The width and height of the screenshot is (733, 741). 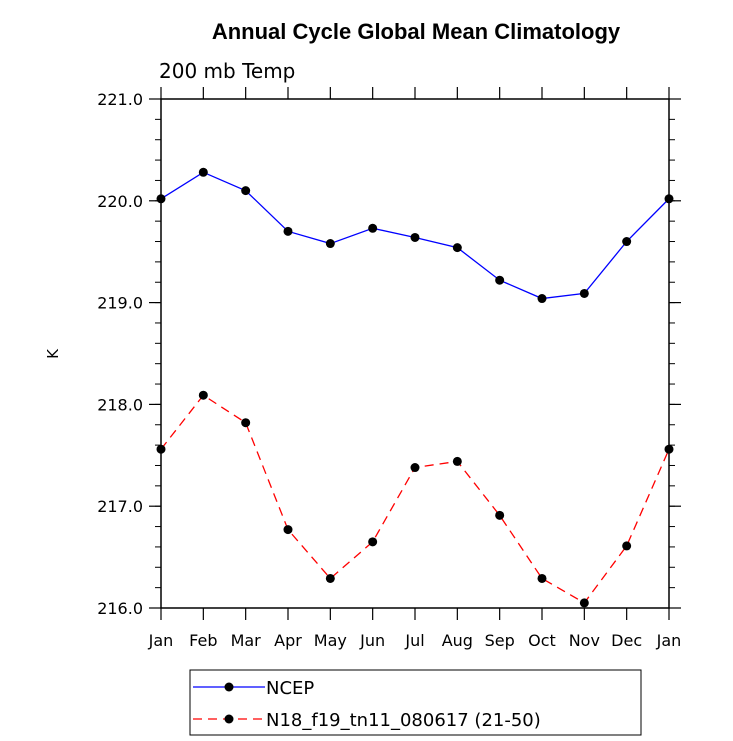 I want to click on y-tick-label: 218.0, so click(x=120, y=404).